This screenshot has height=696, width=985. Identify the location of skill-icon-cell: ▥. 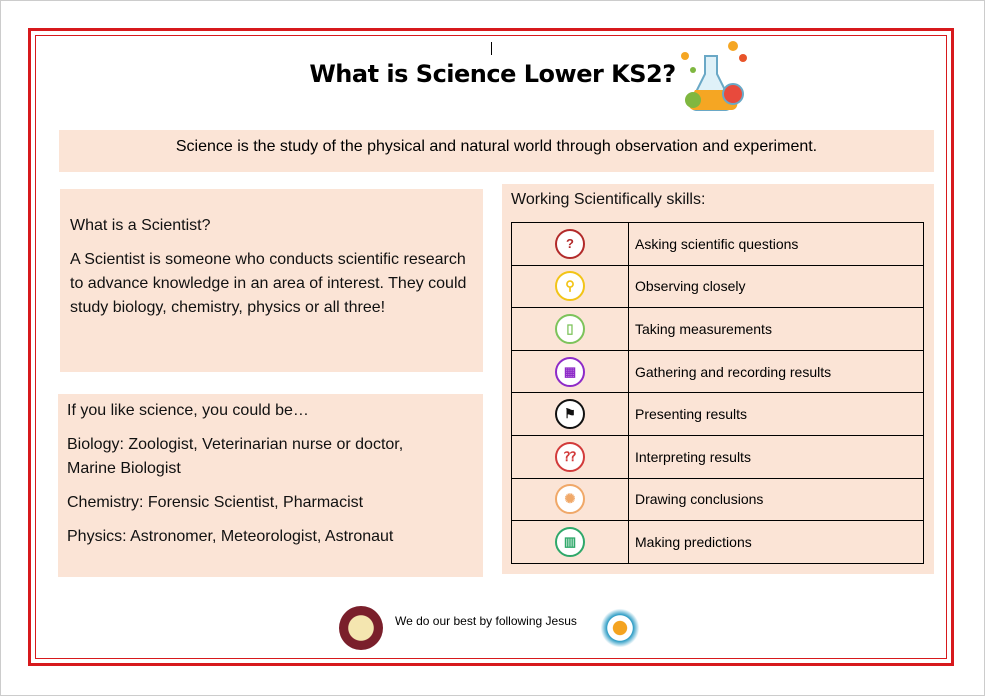
(570, 542).